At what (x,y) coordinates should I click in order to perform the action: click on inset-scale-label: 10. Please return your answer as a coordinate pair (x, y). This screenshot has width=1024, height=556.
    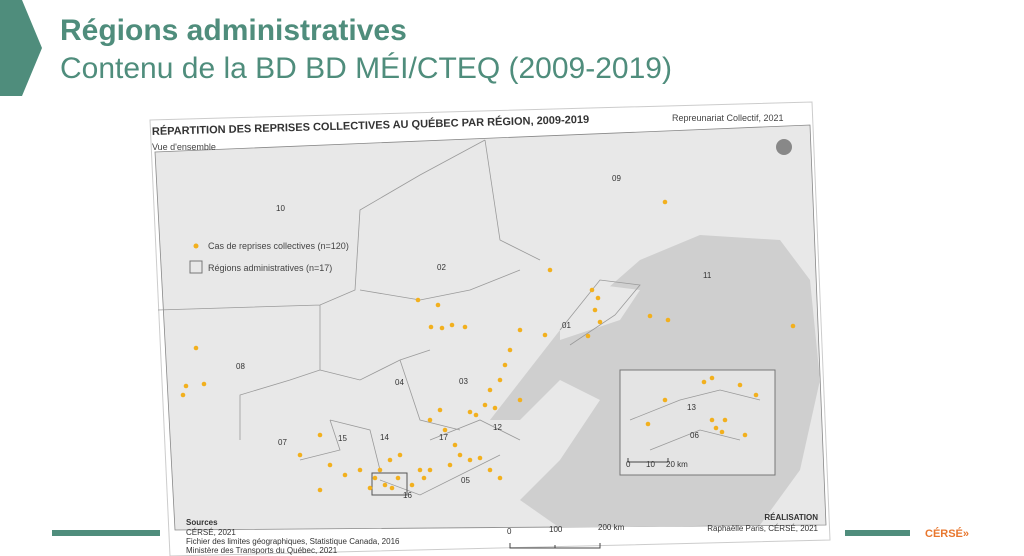
    Looking at the image, I should click on (650, 464).